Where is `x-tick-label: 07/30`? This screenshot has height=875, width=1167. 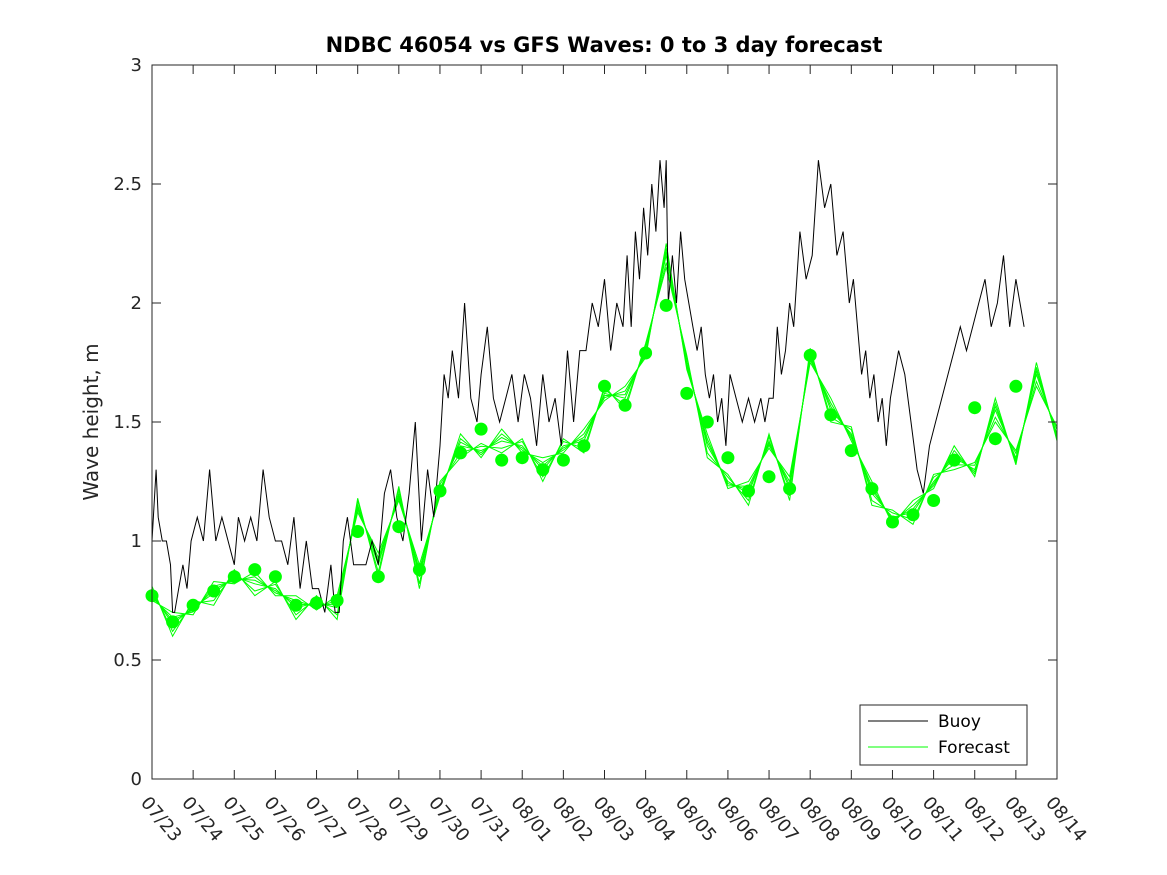 x-tick-label: 07/30 is located at coordinates (448, 819).